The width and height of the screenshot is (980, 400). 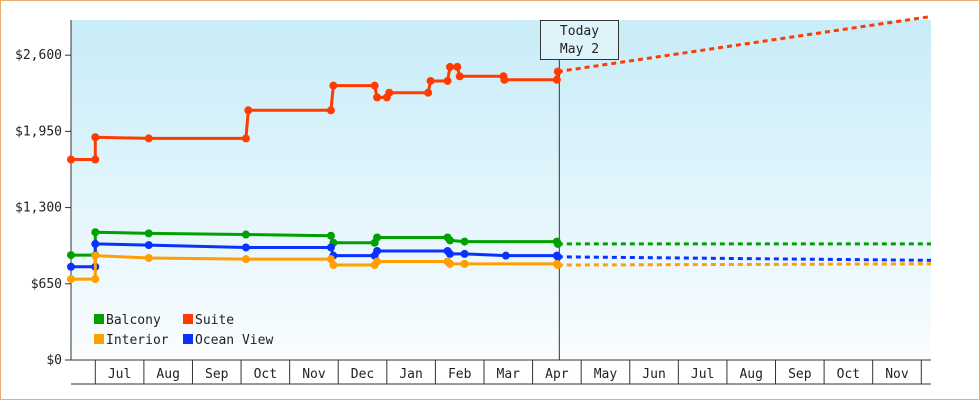 What do you see at coordinates (653, 374) in the screenshot?
I see `x-tick-label: Jun` at bounding box center [653, 374].